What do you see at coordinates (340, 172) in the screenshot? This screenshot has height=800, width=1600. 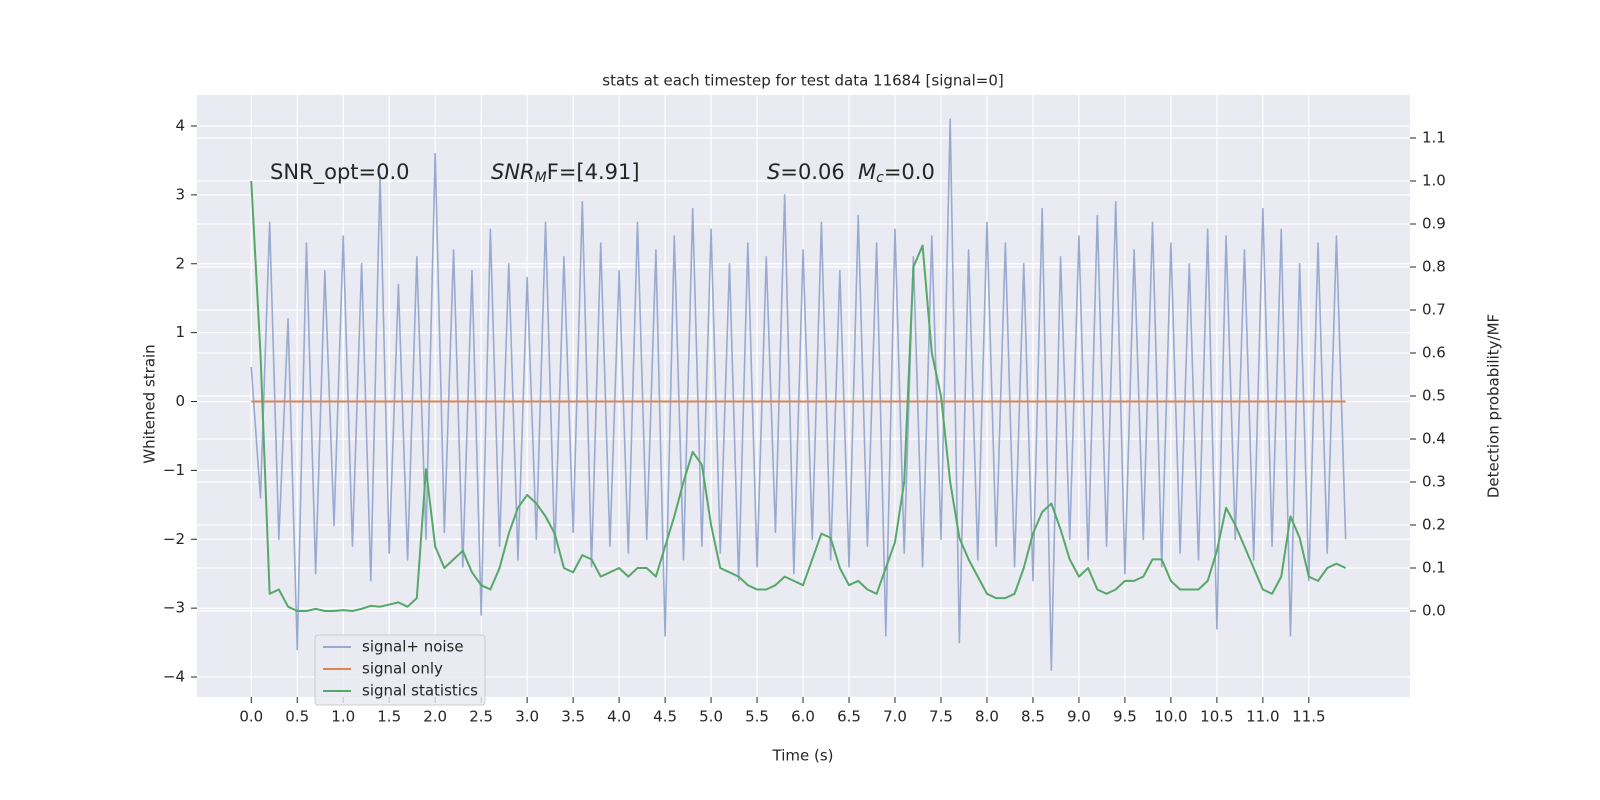 I see `annotation: SNR_opt=0.0` at bounding box center [340, 172].